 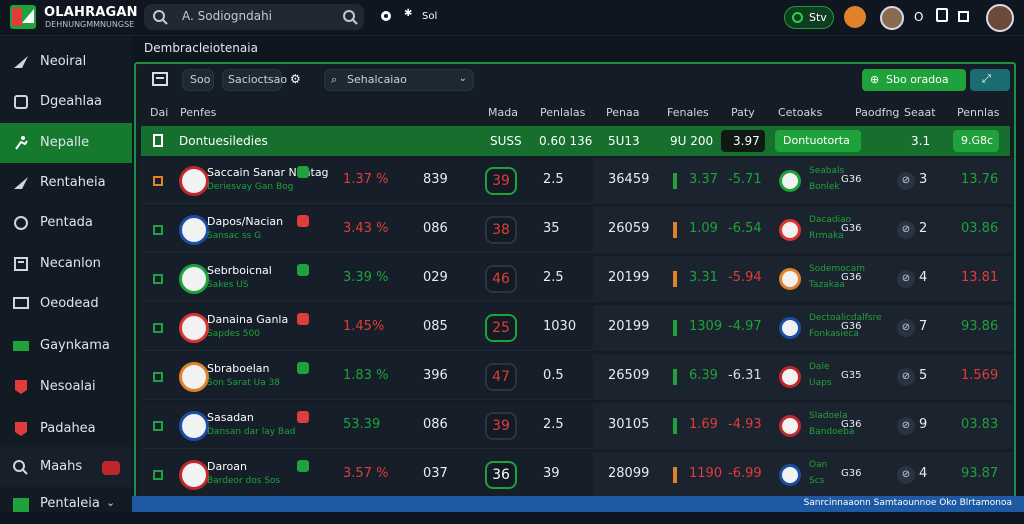 What do you see at coordinates (501, 328) in the screenshot?
I see `odds-button: 25` at bounding box center [501, 328].